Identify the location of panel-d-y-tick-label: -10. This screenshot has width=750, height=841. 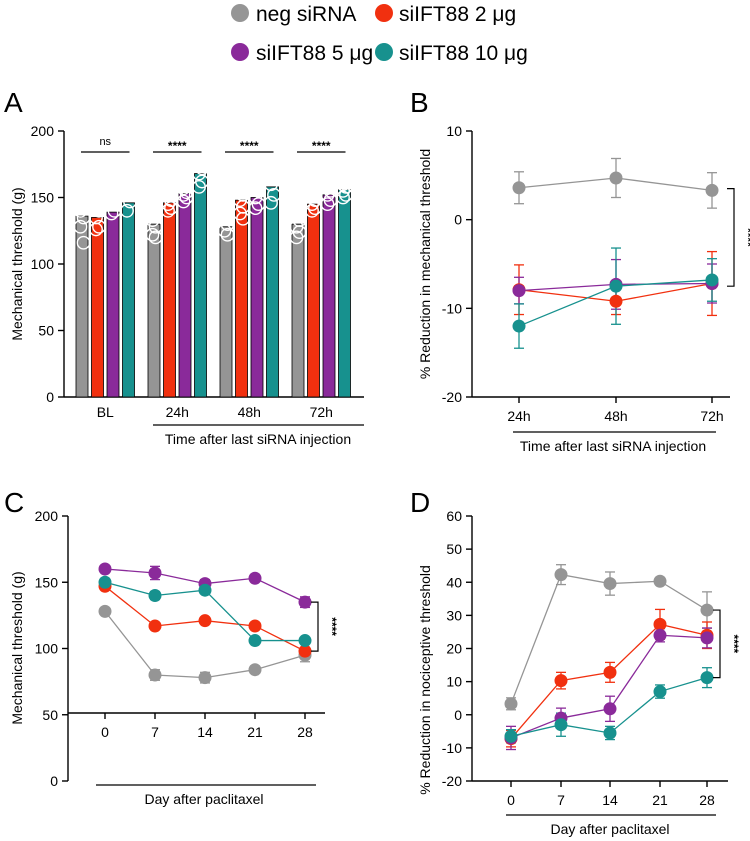
(452, 748).